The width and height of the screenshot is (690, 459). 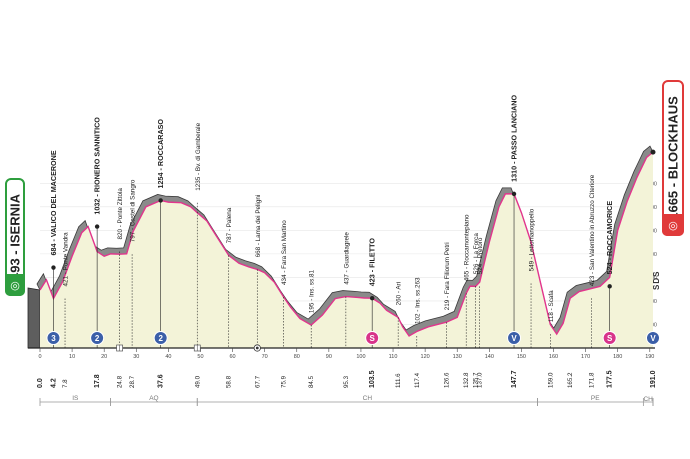 What do you see at coordinates (372, 379) in the screenshot?
I see `km-marker-label: 103.5` at bounding box center [372, 379].